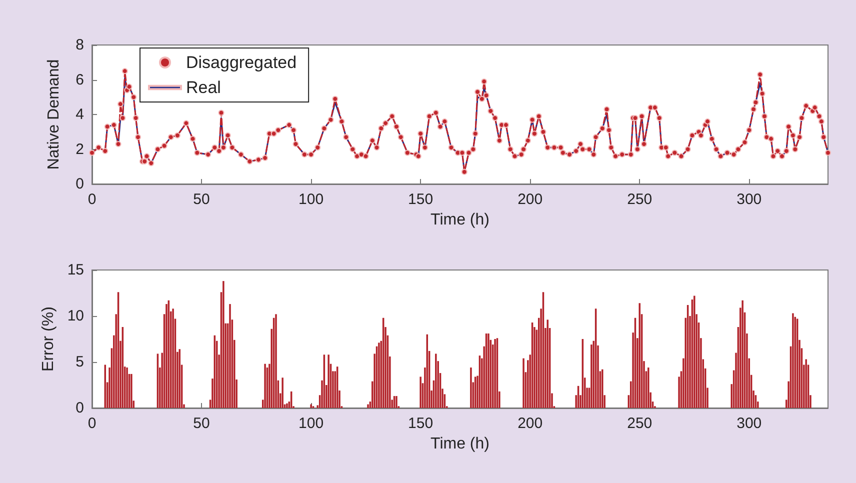 This screenshot has height=483, width=856. What do you see at coordinates (241, 62) in the screenshot?
I see `legend-label: Disaggregated` at bounding box center [241, 62].